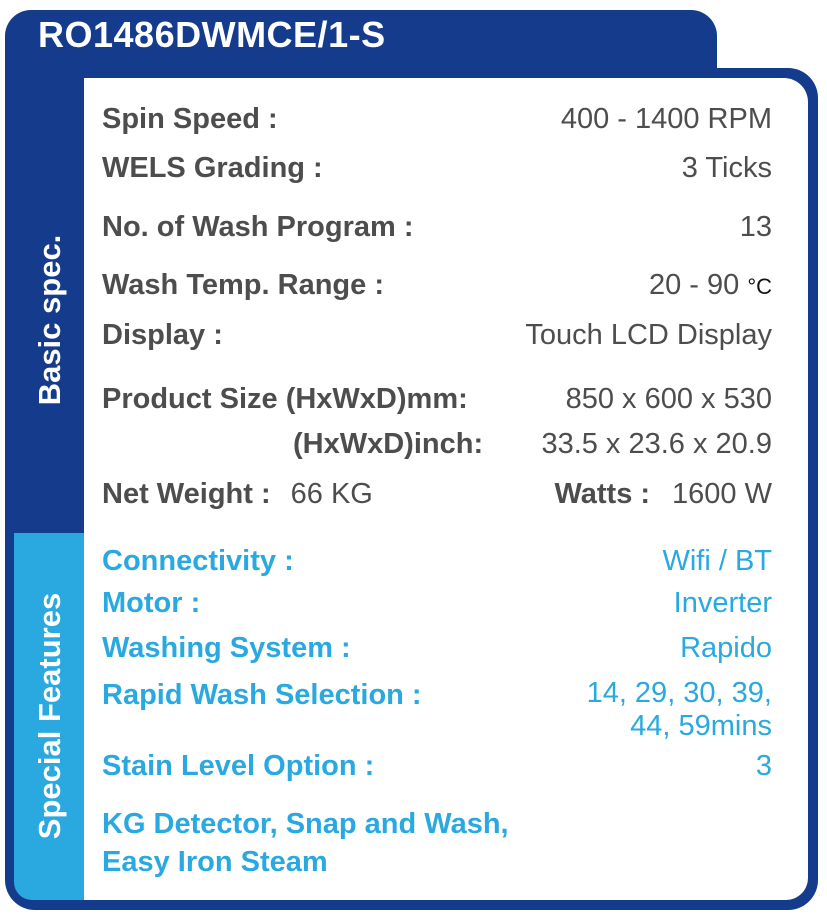 The width and height of the screenshot is (827, 917). I want to click on weight-label: Net Weight :, so click(186, 494).